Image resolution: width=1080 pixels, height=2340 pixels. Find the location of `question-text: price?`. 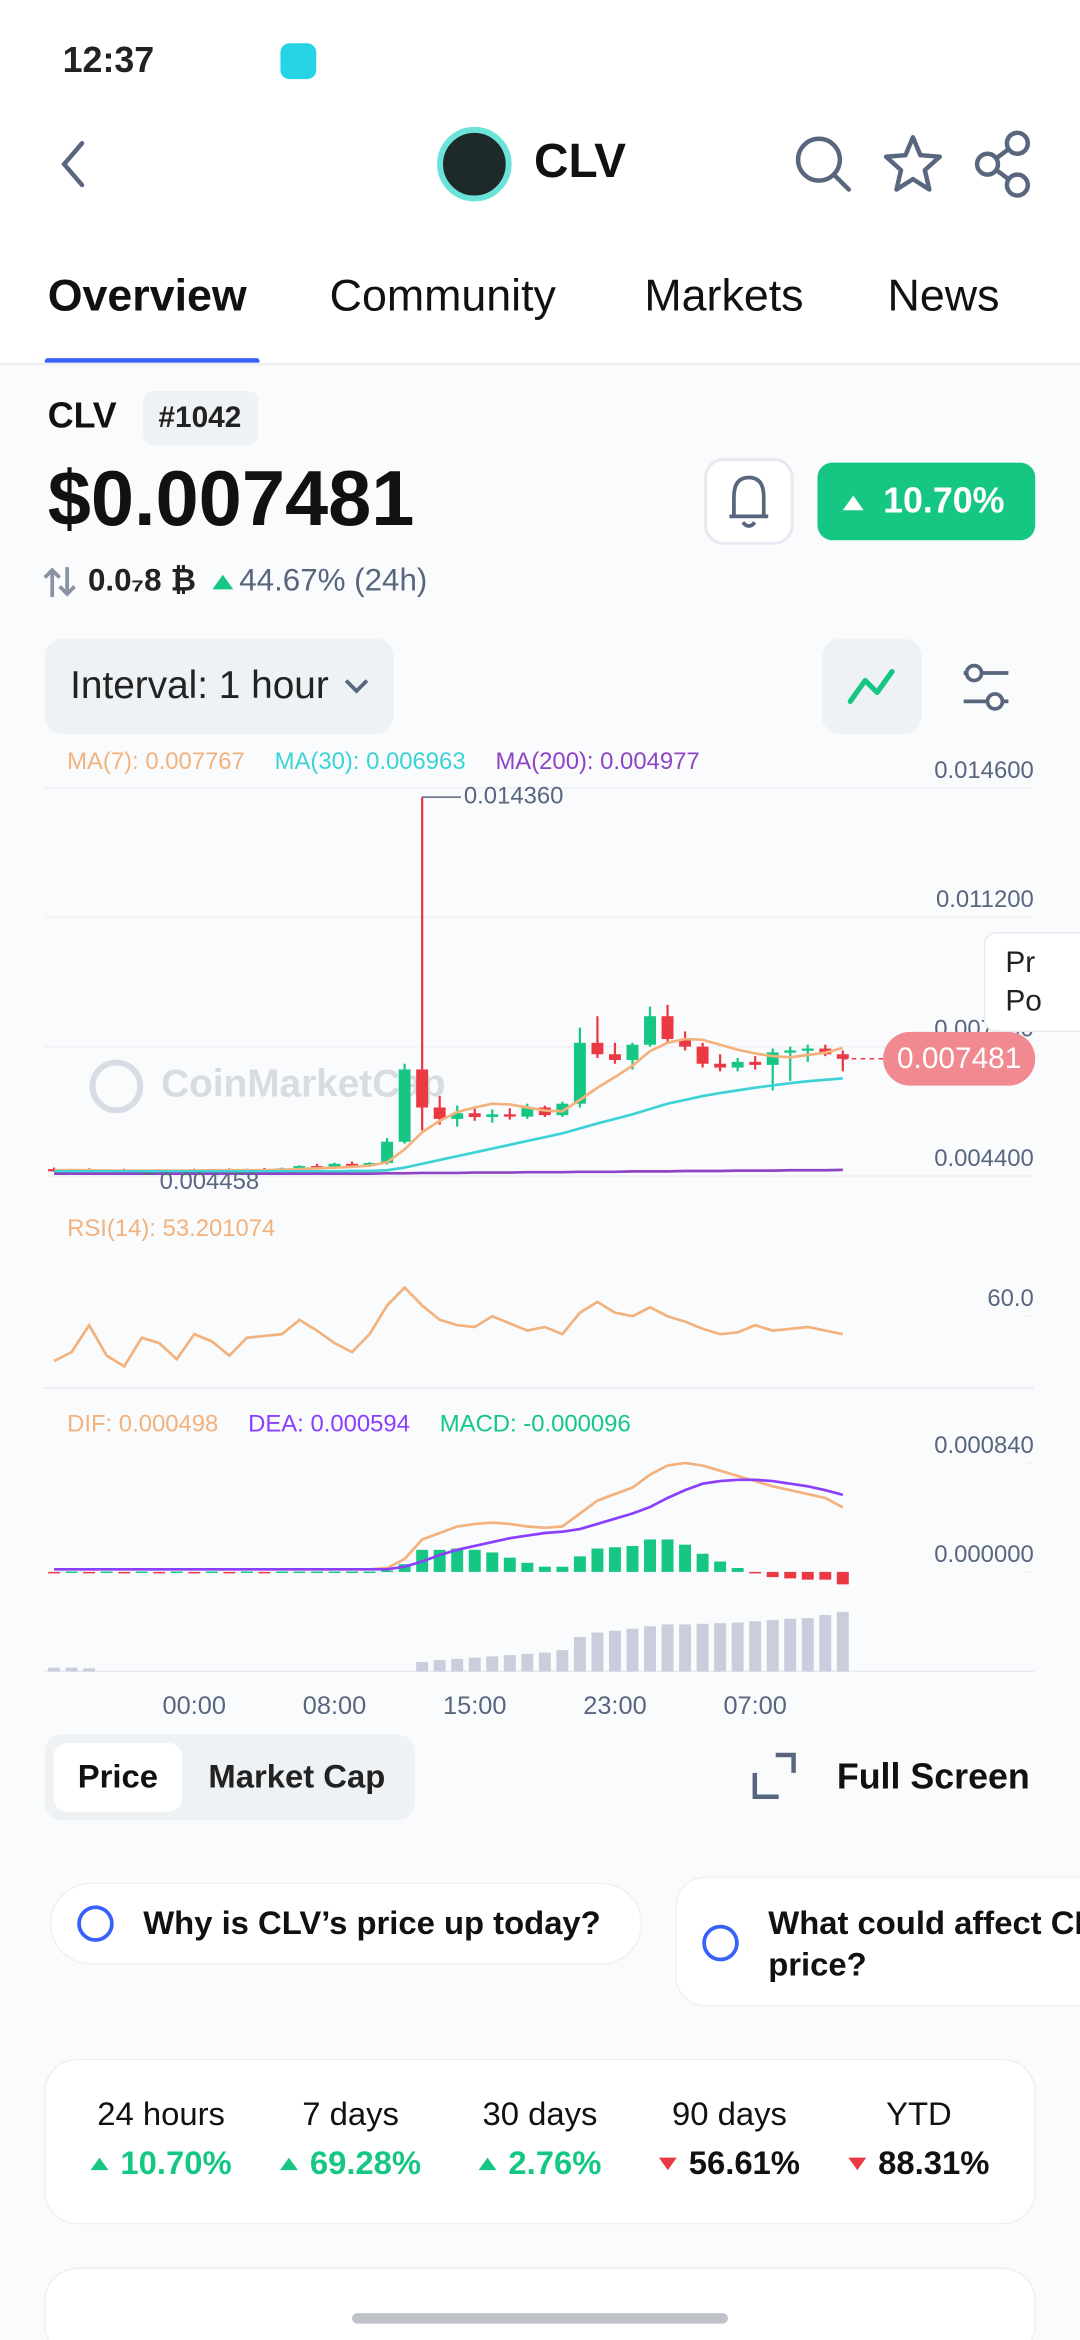

question-text: price? is located at coordinates (817, 1964).